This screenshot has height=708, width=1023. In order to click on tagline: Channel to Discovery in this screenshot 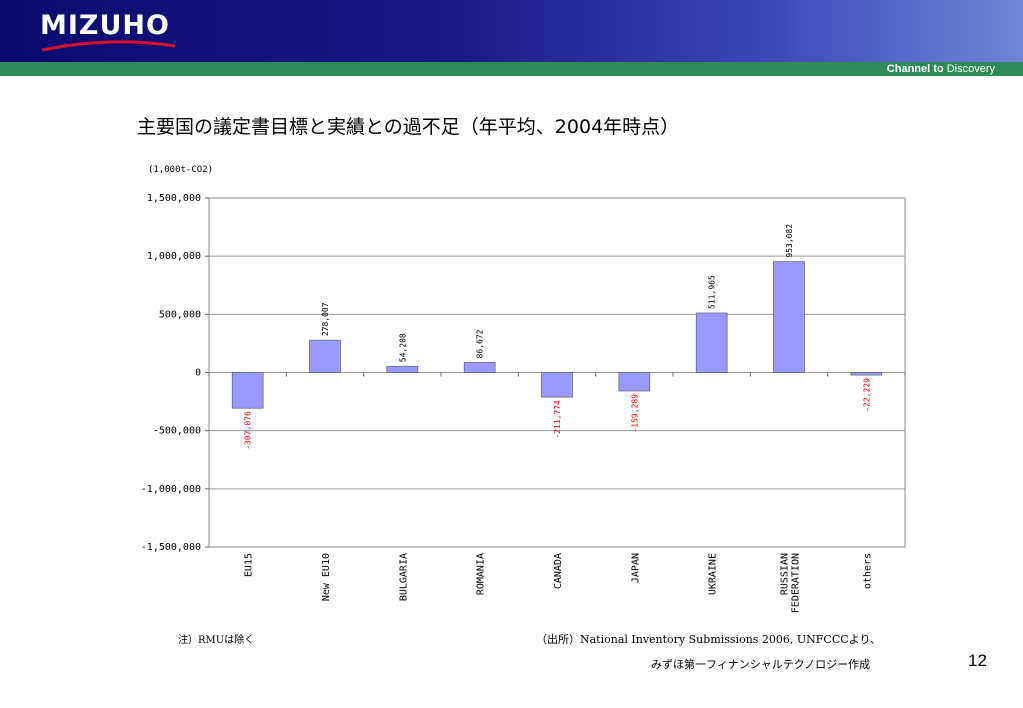, I will do `click(941, 69)`.